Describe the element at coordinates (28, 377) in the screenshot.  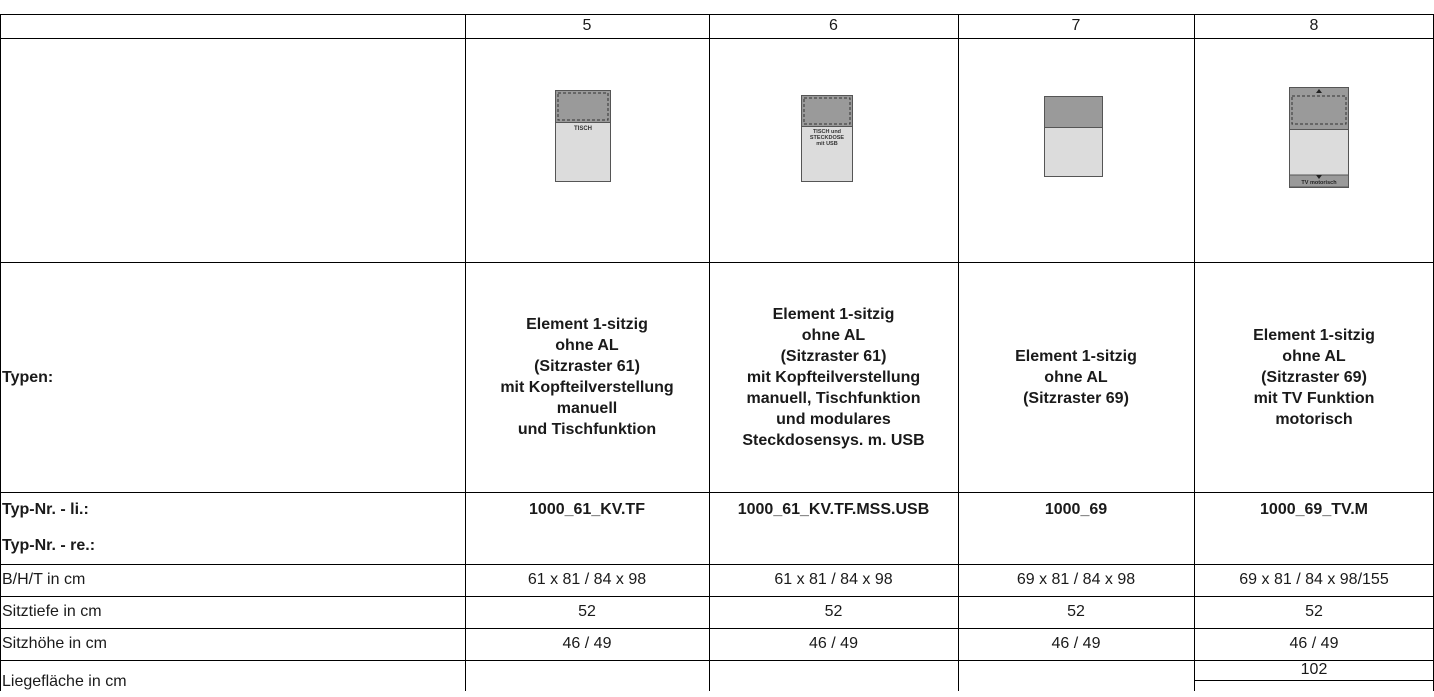
I see `types-label: Typen:` at that location.